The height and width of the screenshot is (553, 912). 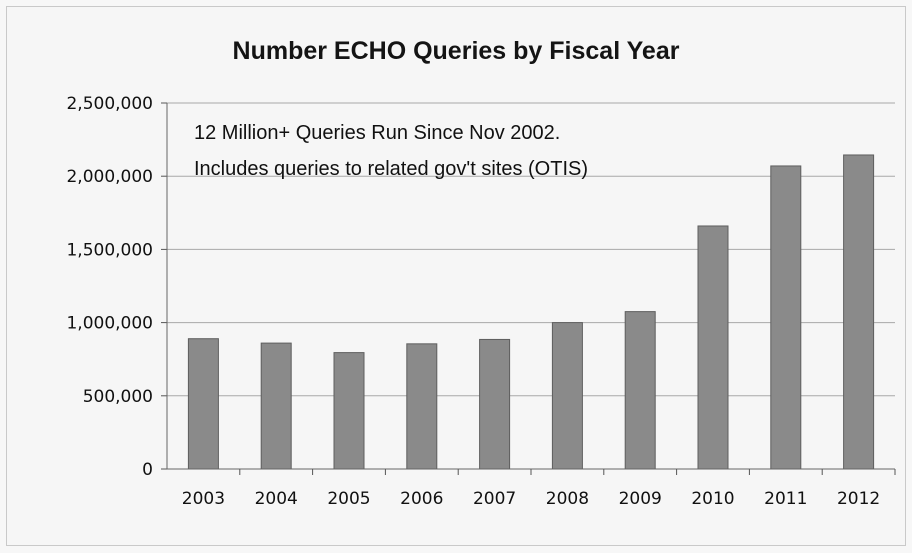 What do you see at coordinates (640, 390) in the screenshot?
I see `bar-2009` at bounding box center [640, 390].